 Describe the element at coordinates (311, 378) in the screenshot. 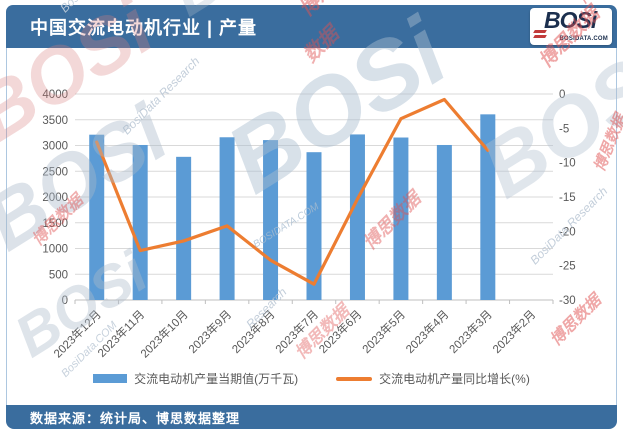

I see `chart-legend: 交流电动机产量当期值(万千瓦) 交流电动机产量同比增长(%)` at that location.